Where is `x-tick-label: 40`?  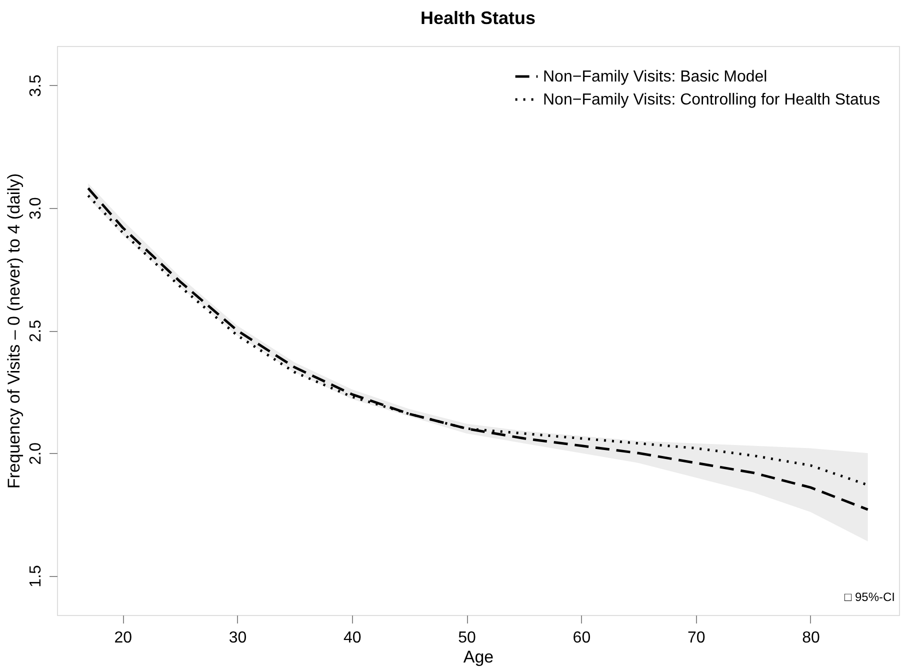 x-tick-label: 40 is located at coordinates (352, 638).